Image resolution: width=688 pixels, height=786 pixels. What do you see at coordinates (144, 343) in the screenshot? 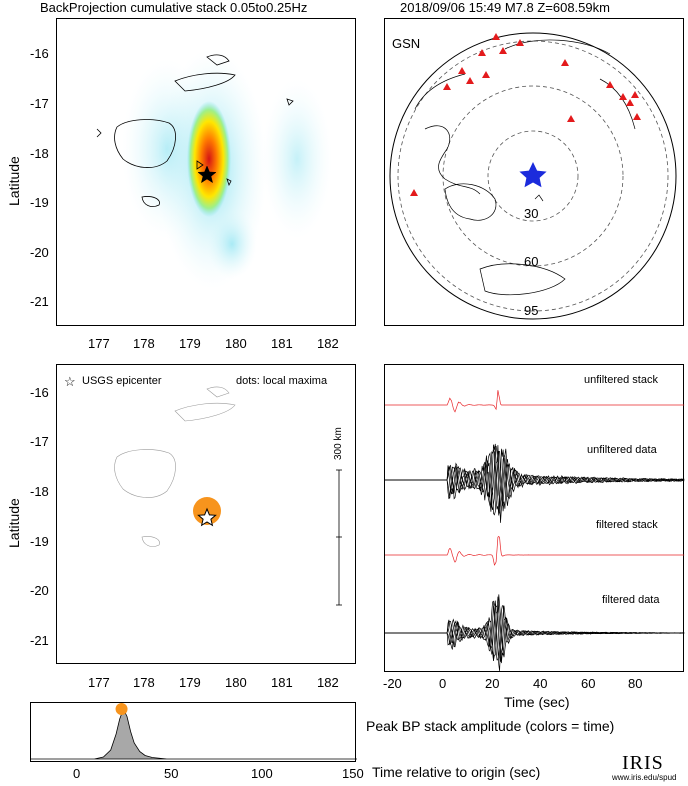
I see `bp-xtick: 178` at bounding box center [144, 343].